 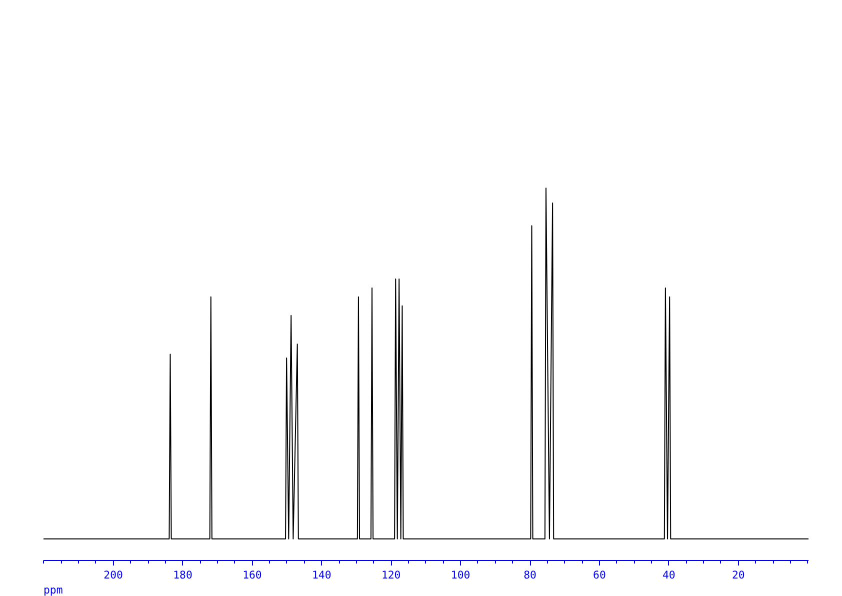 What do you see at coordinates (391, 575) in the screenshot?
I see `x-tick-label: 120` at bounding box center [391, 575].